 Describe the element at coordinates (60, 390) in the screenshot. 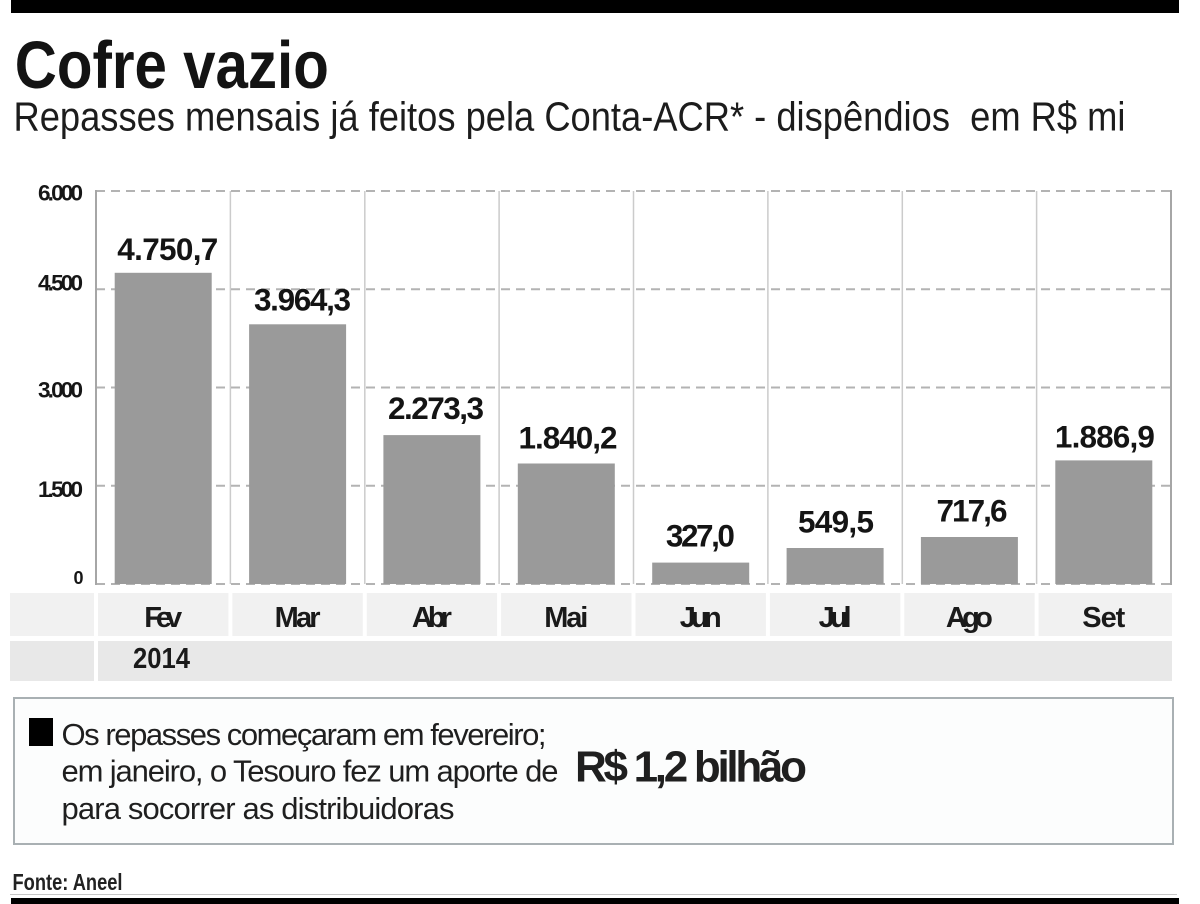

I see `svg-text: 3.000` at that location.